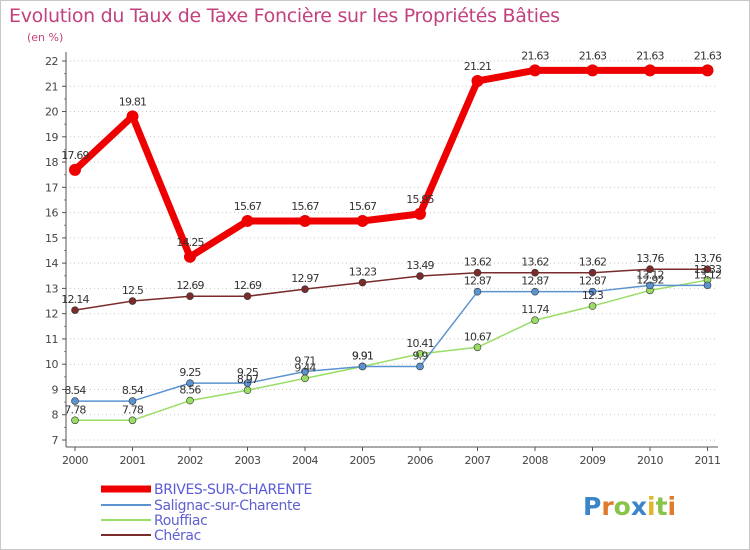 Image resolution: width=750 pixels, height=550 pixels. Describe the element at coordinates (304, 361) in the screenshot. I see `data-label: 9.71` at that location.